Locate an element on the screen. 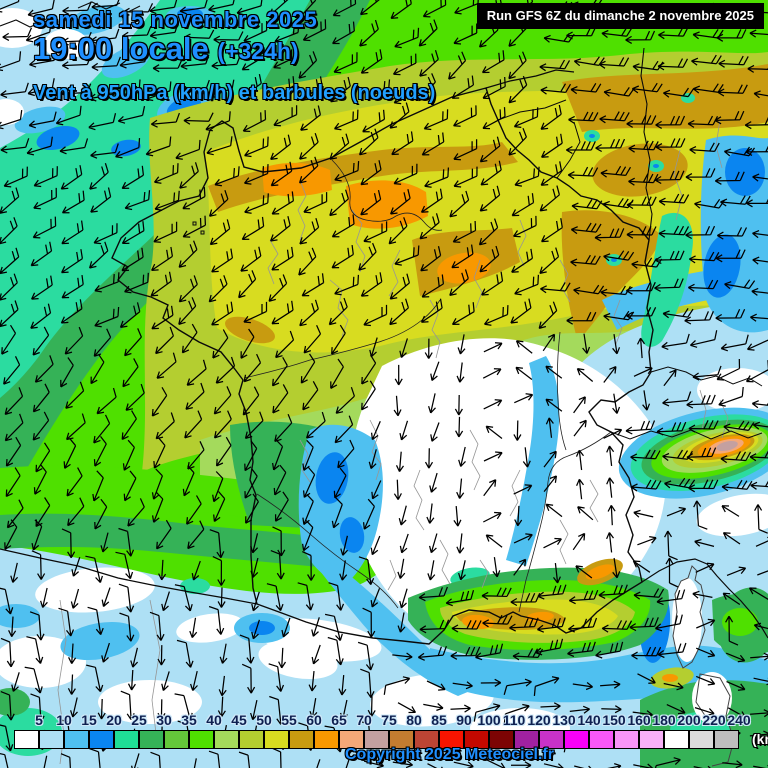 The image size is (768, 768). legend-tick-label: 180 is located at coordinates (664, 720).